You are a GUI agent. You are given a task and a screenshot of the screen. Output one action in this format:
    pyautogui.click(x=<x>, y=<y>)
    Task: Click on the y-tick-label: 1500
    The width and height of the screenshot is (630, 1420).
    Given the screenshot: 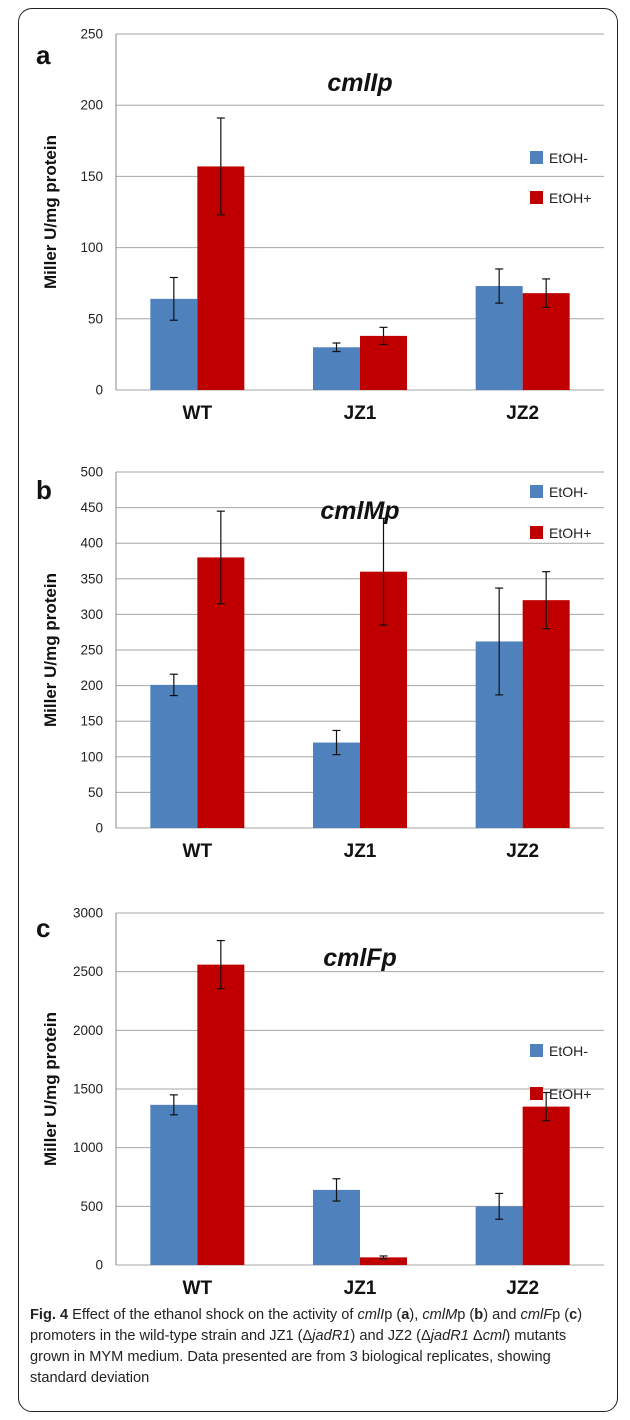 What is the action you would take?
    pyautogui.click(x=88, y=1089)
    